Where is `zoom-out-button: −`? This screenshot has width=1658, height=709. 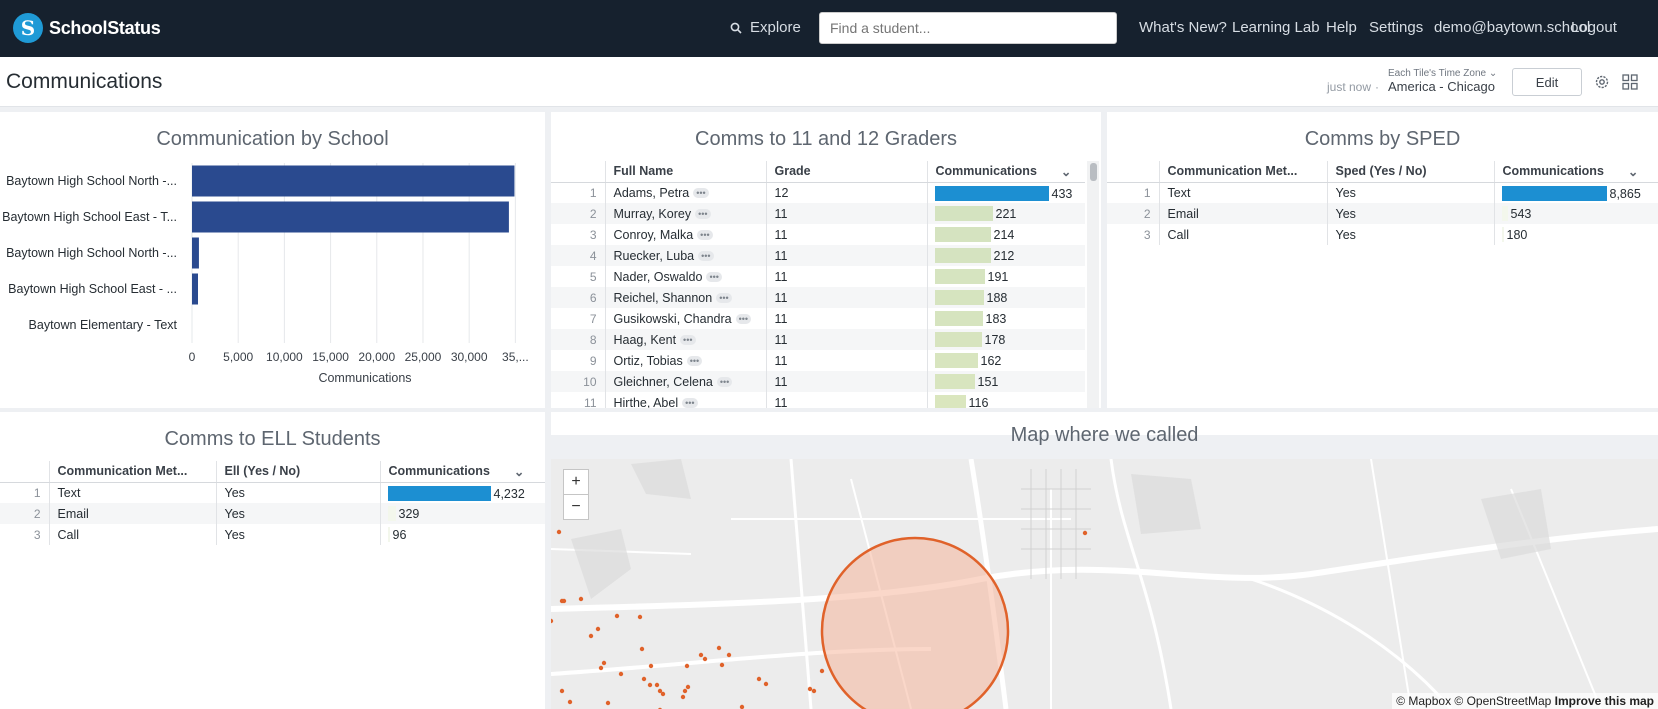
zoom-out-button: − is located at coordinates (576, 507).